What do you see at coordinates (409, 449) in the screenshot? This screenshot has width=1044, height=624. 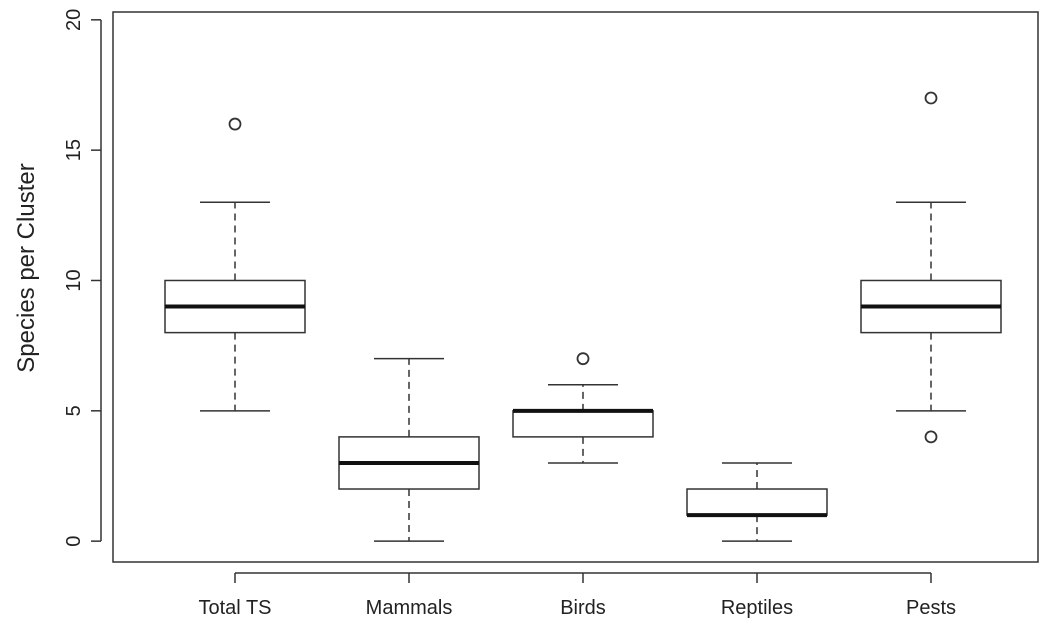 I see `box-mammals` at bounding box center [409, 449].